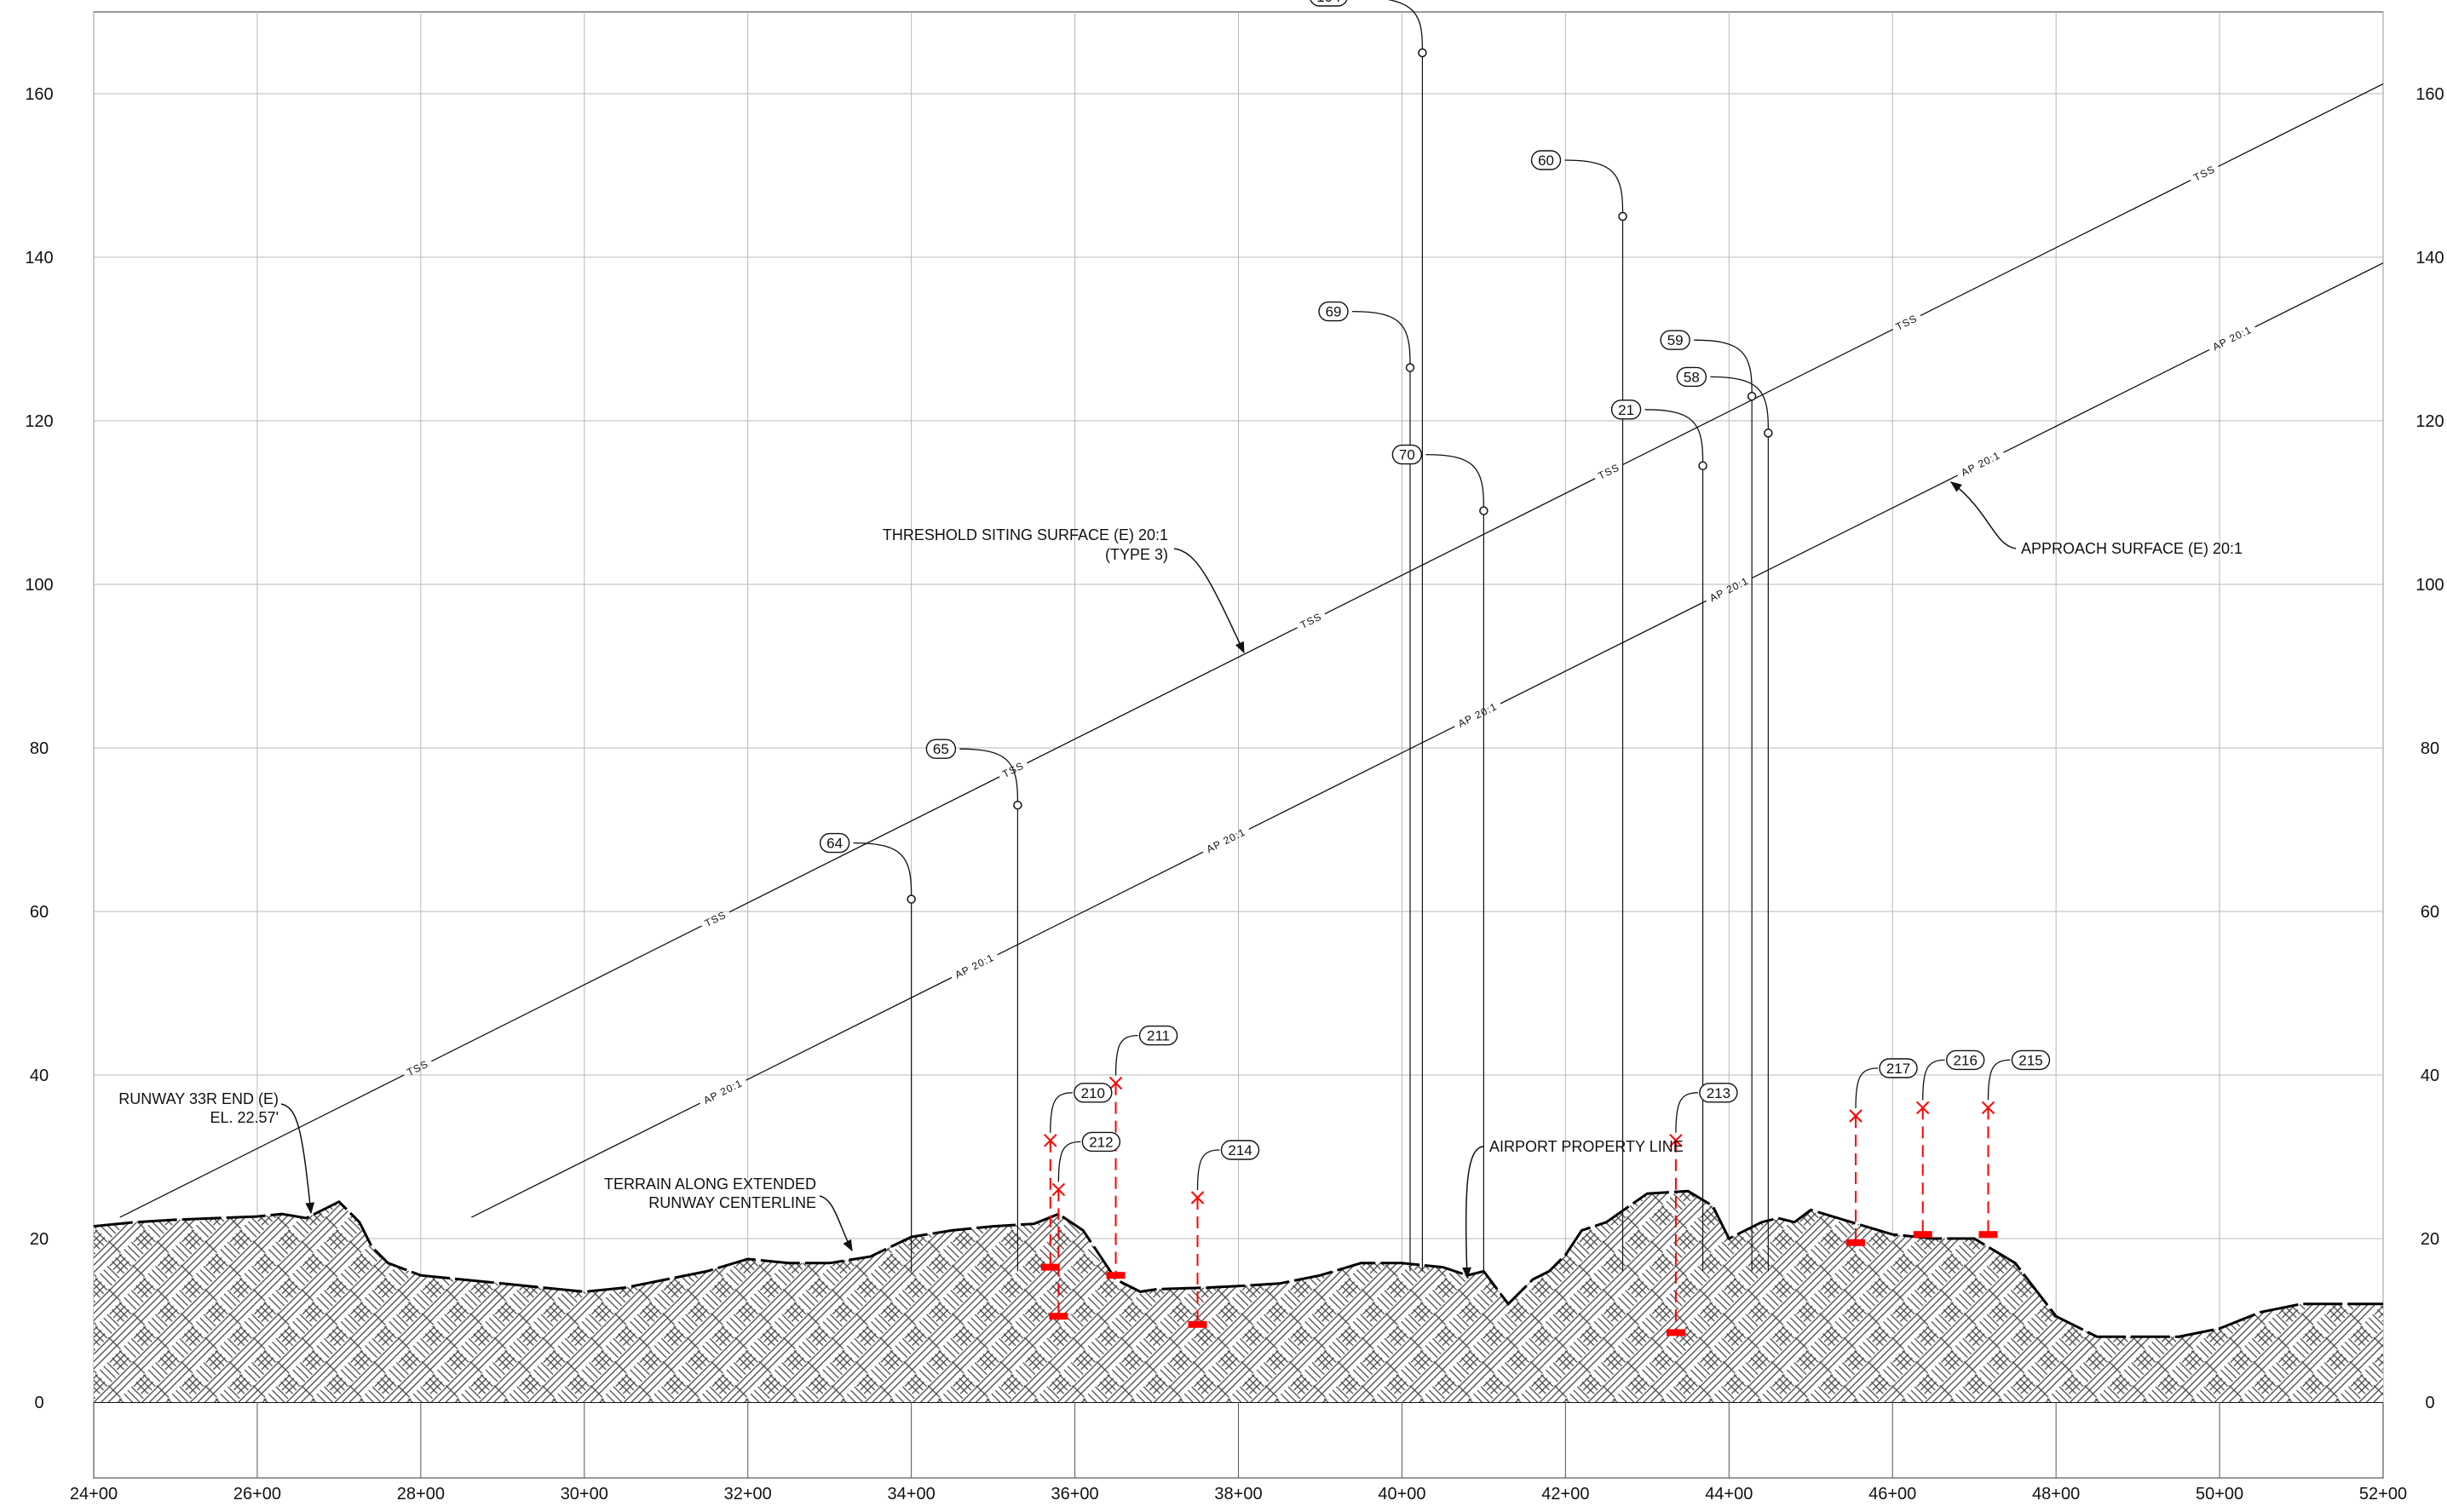  What do you see at coordinates (2056, 1494) in the screenshot?
I see `x-tick-label: 48+00` at bounding box center [2056, 1494].